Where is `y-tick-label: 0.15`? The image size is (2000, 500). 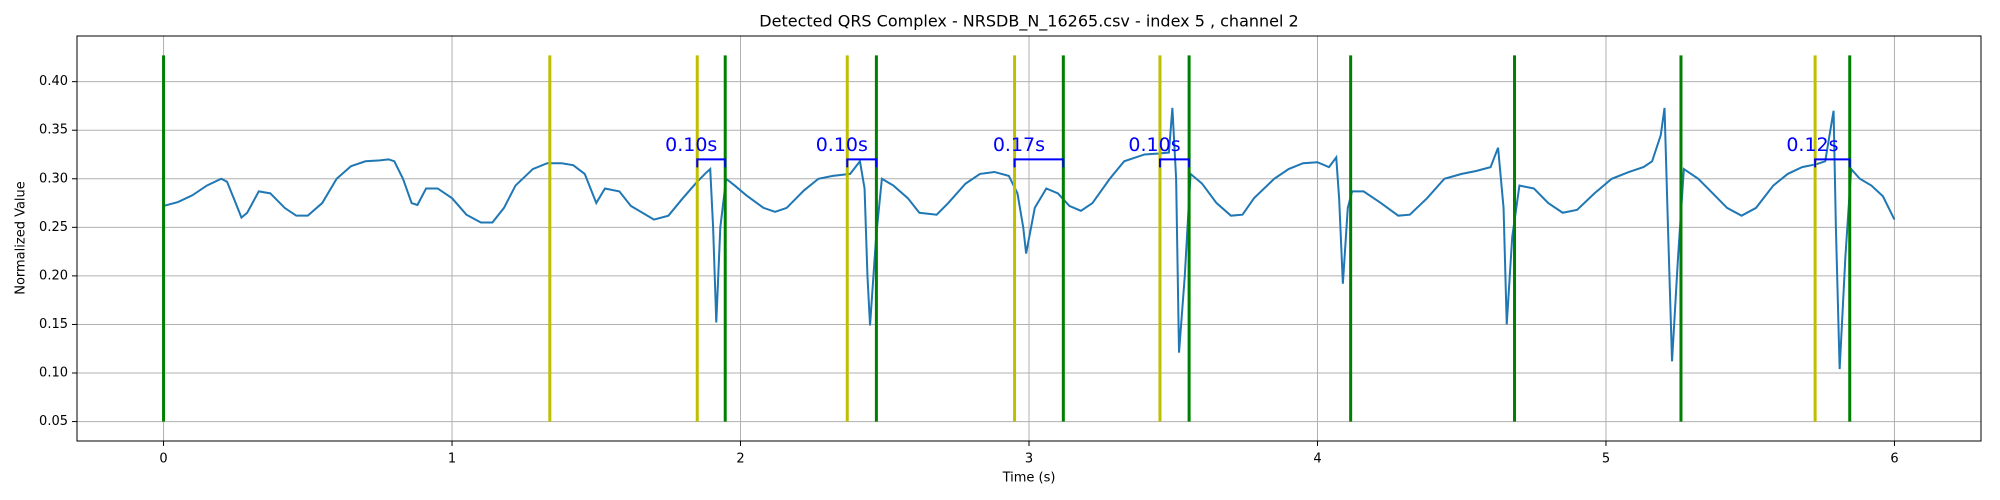 y-tick-label: 0.15 is located at coordinates (53, 324).